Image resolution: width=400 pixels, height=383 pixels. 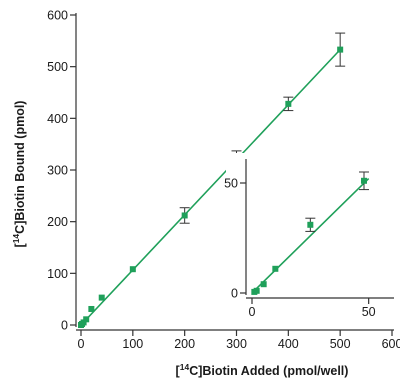 What do you see at coordinates (178, 371) in the screenshot?
I see `x-axis-title-prefix: [` at bounding box center [178, 371].